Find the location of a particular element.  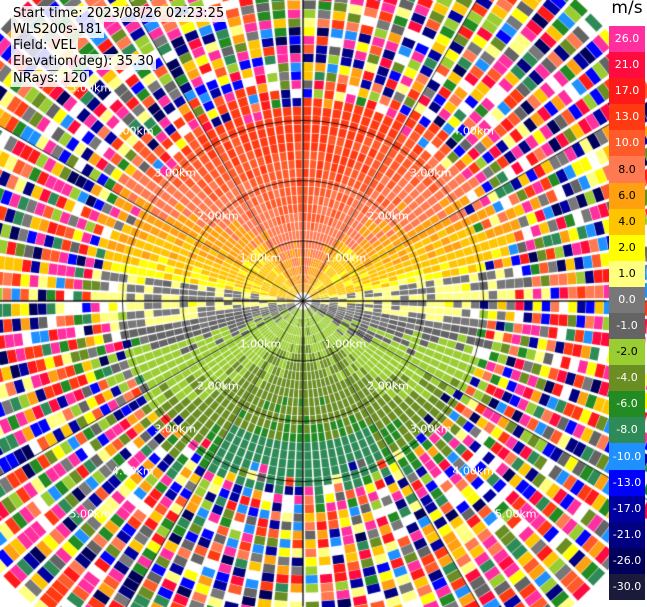

colorbar-tick-label: 13.0 is located at coordinates (627, 117).